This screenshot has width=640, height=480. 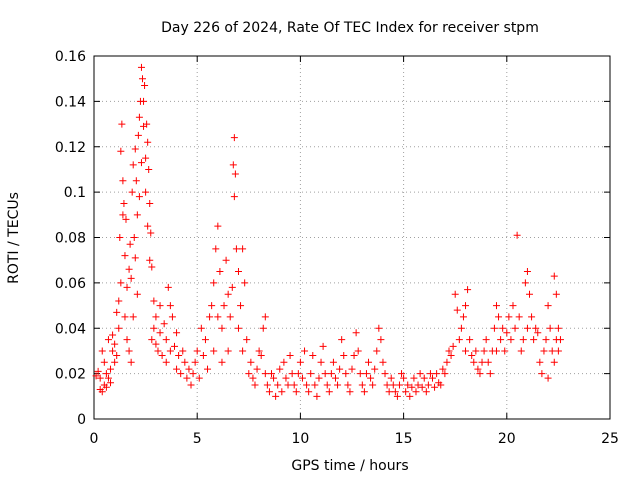 I want to click on x-axis-label: GPS time / hours, so click(x=349, y=466).